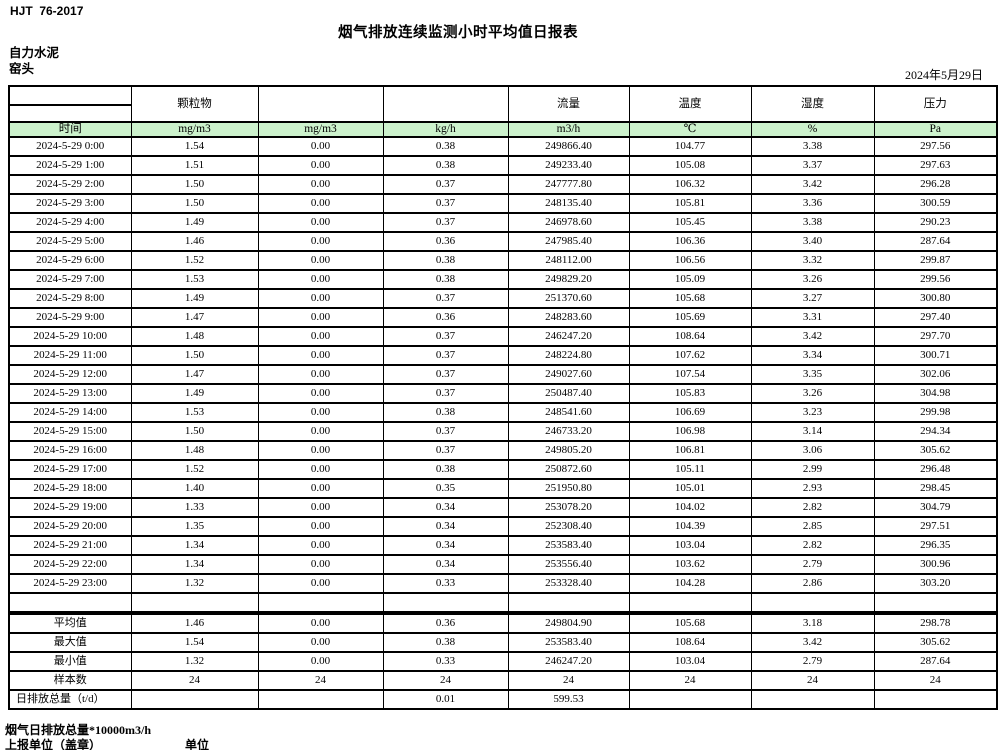 The width and height of the screenshot is (1000, 750). I want to click on header-row-top: 颗粒物 流量 温度 湿度 压力, so click(503, 104).